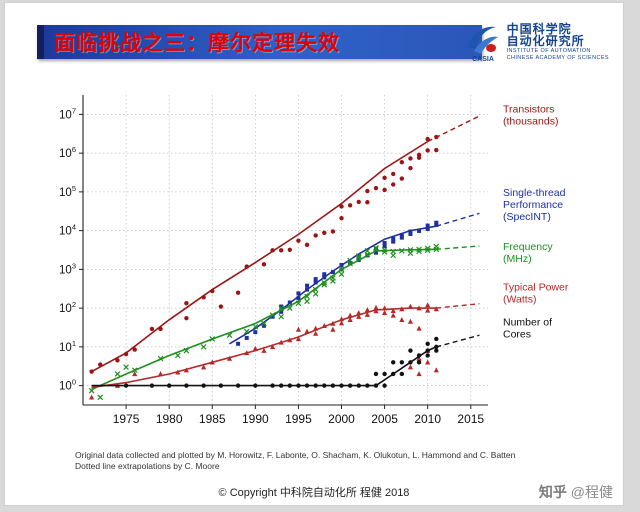  What do you see at coordinates (470, 419) in the screenshot?
I see `x-tick-label: 2015` at bounding box center [470, 419].